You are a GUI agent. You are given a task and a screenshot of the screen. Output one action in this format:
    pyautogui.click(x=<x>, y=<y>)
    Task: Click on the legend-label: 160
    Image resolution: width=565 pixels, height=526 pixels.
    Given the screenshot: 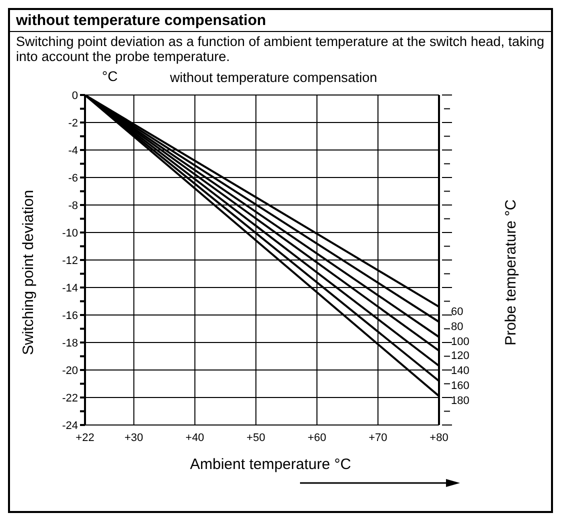 What is the action you would take?
    pyautogui.click(x=460, y=386)
    